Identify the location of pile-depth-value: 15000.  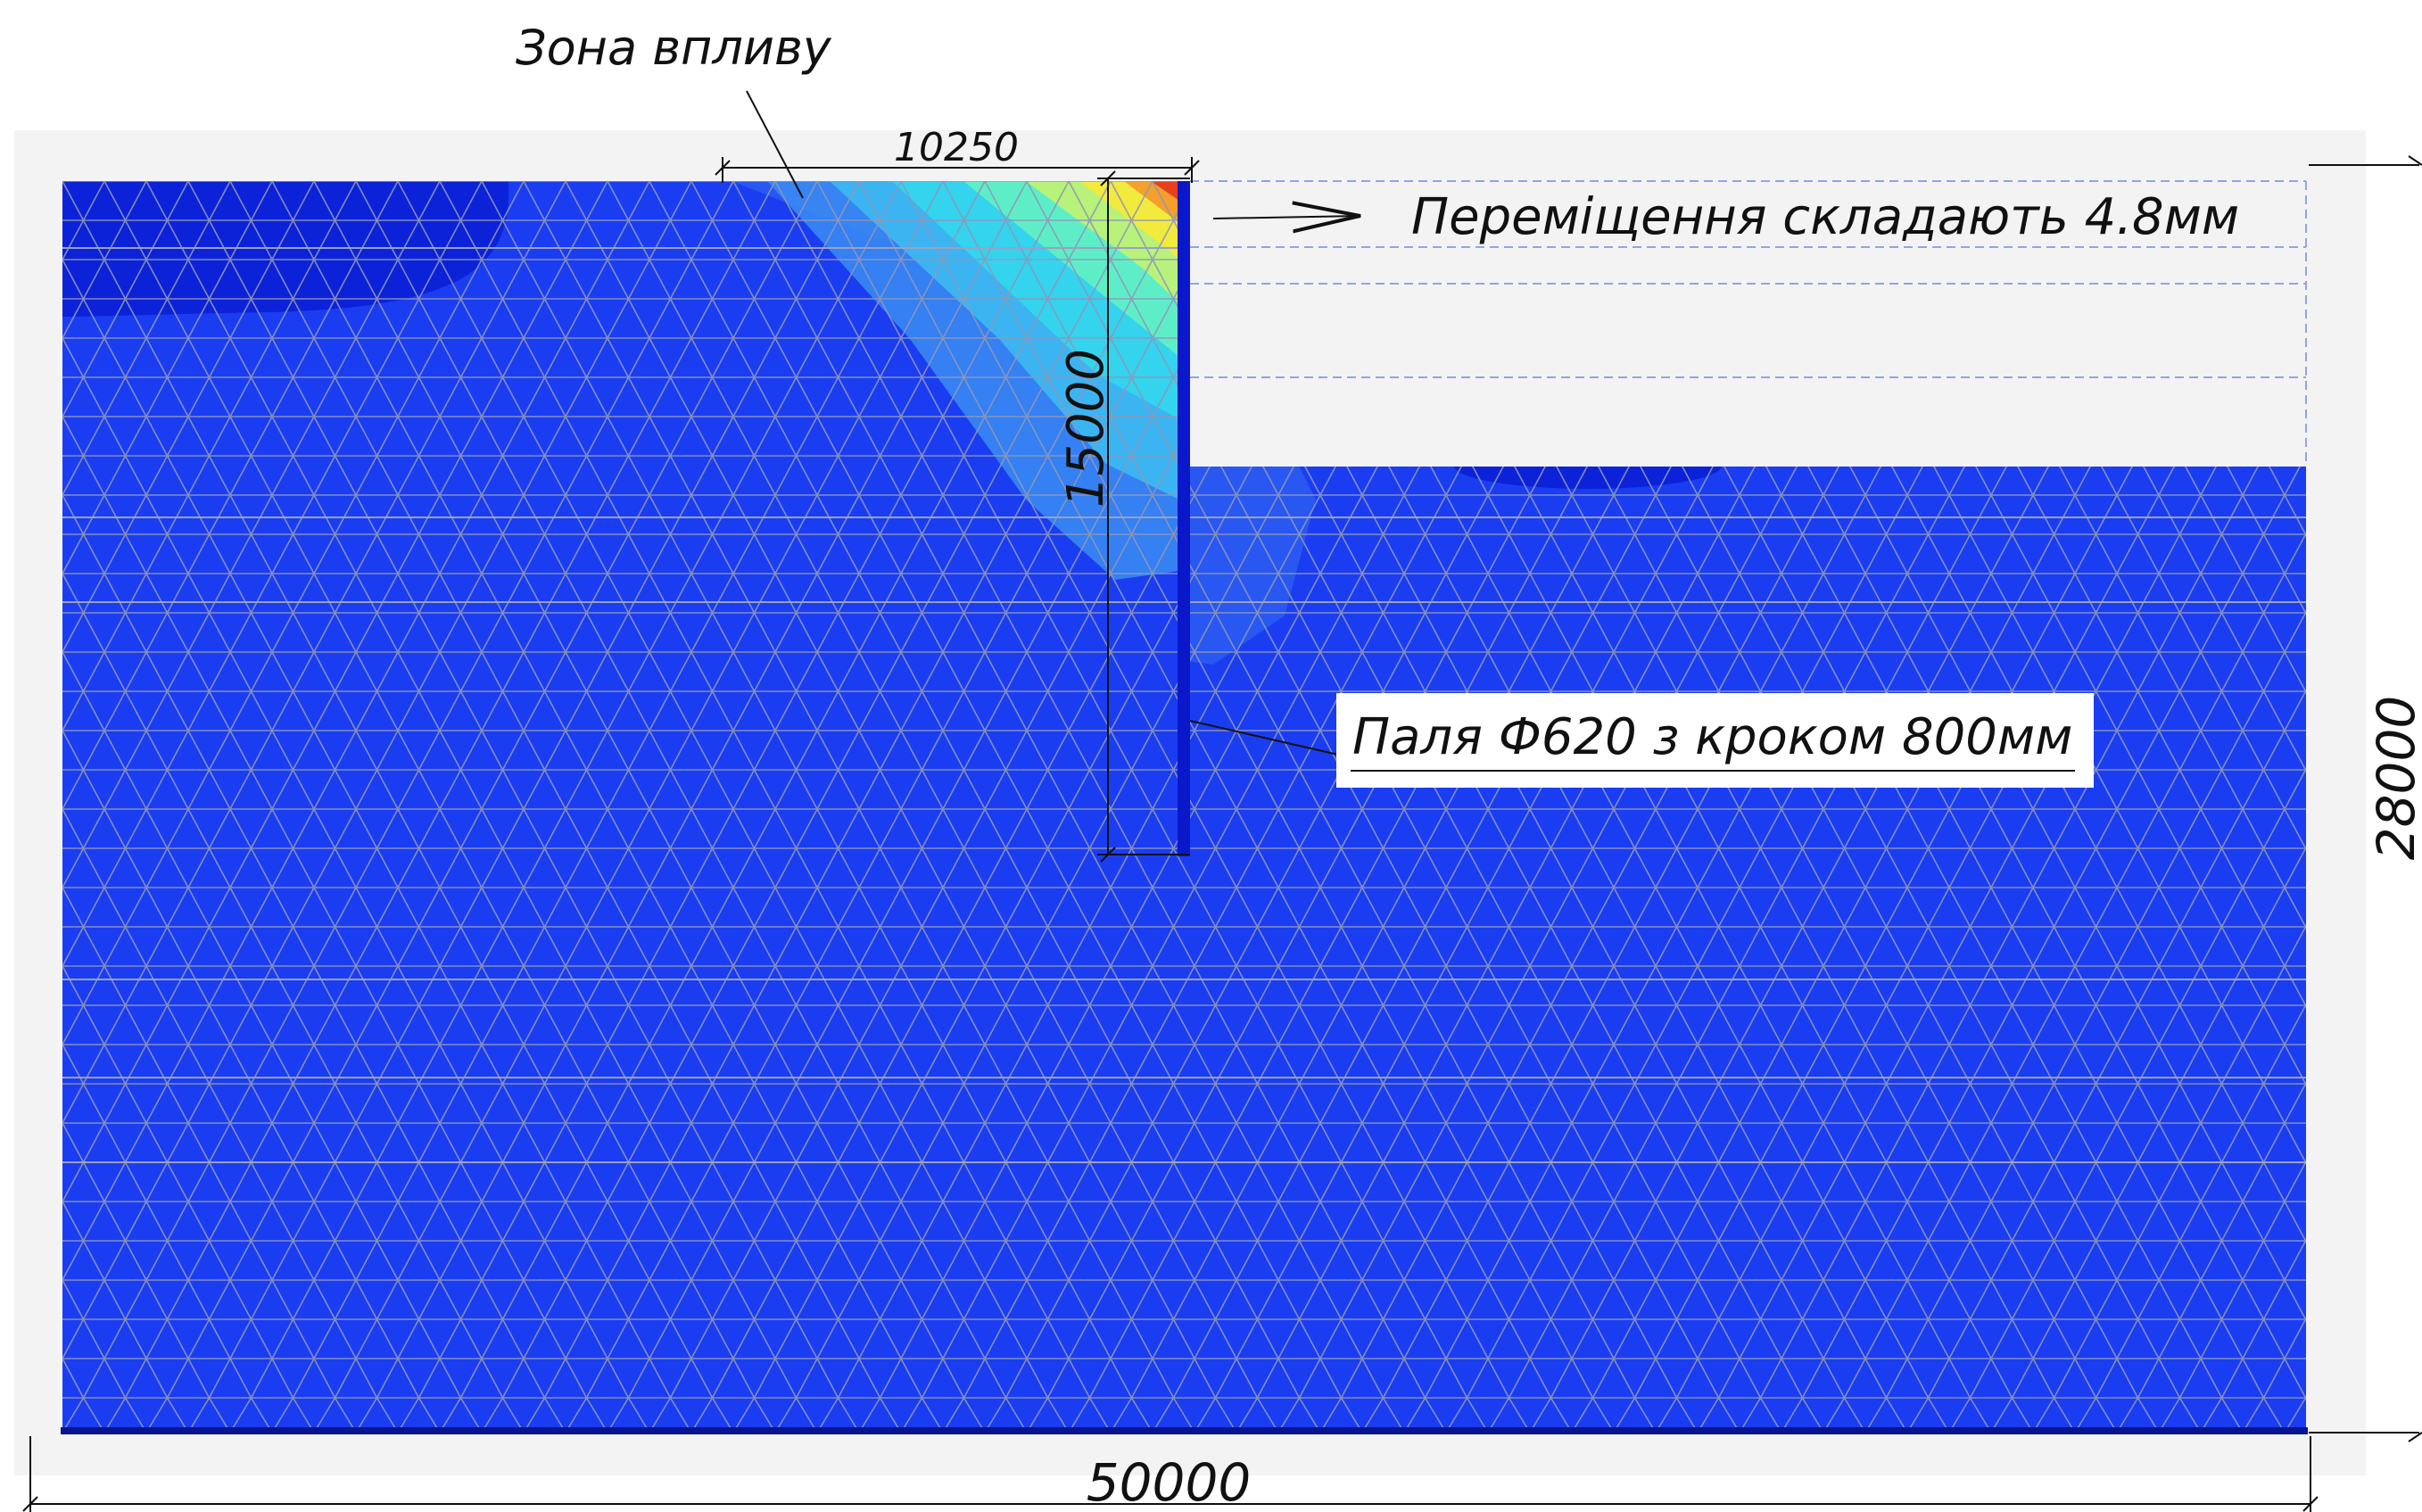
(1086, 428).